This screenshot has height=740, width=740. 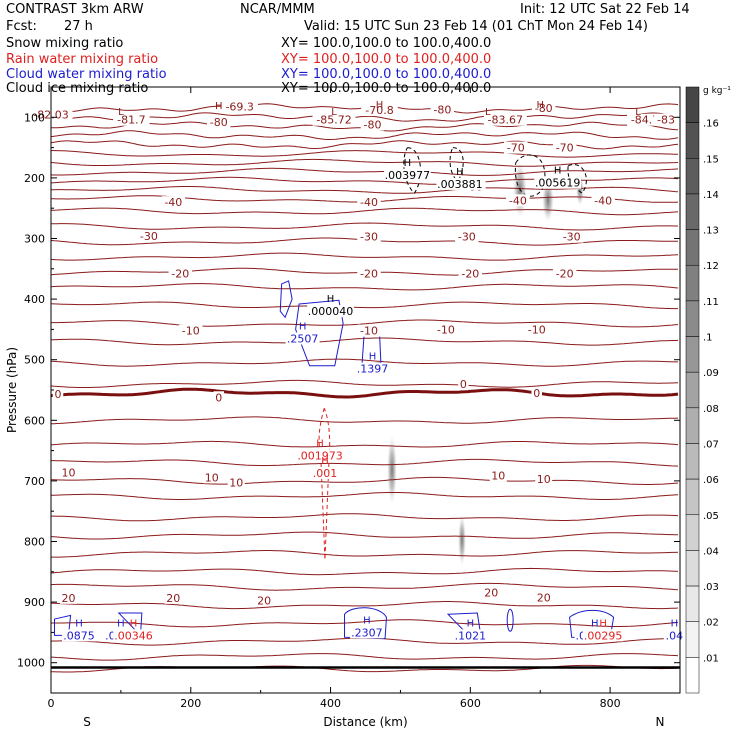 I want to click on temperature-label-3: -80, so click(x=219, y=122).